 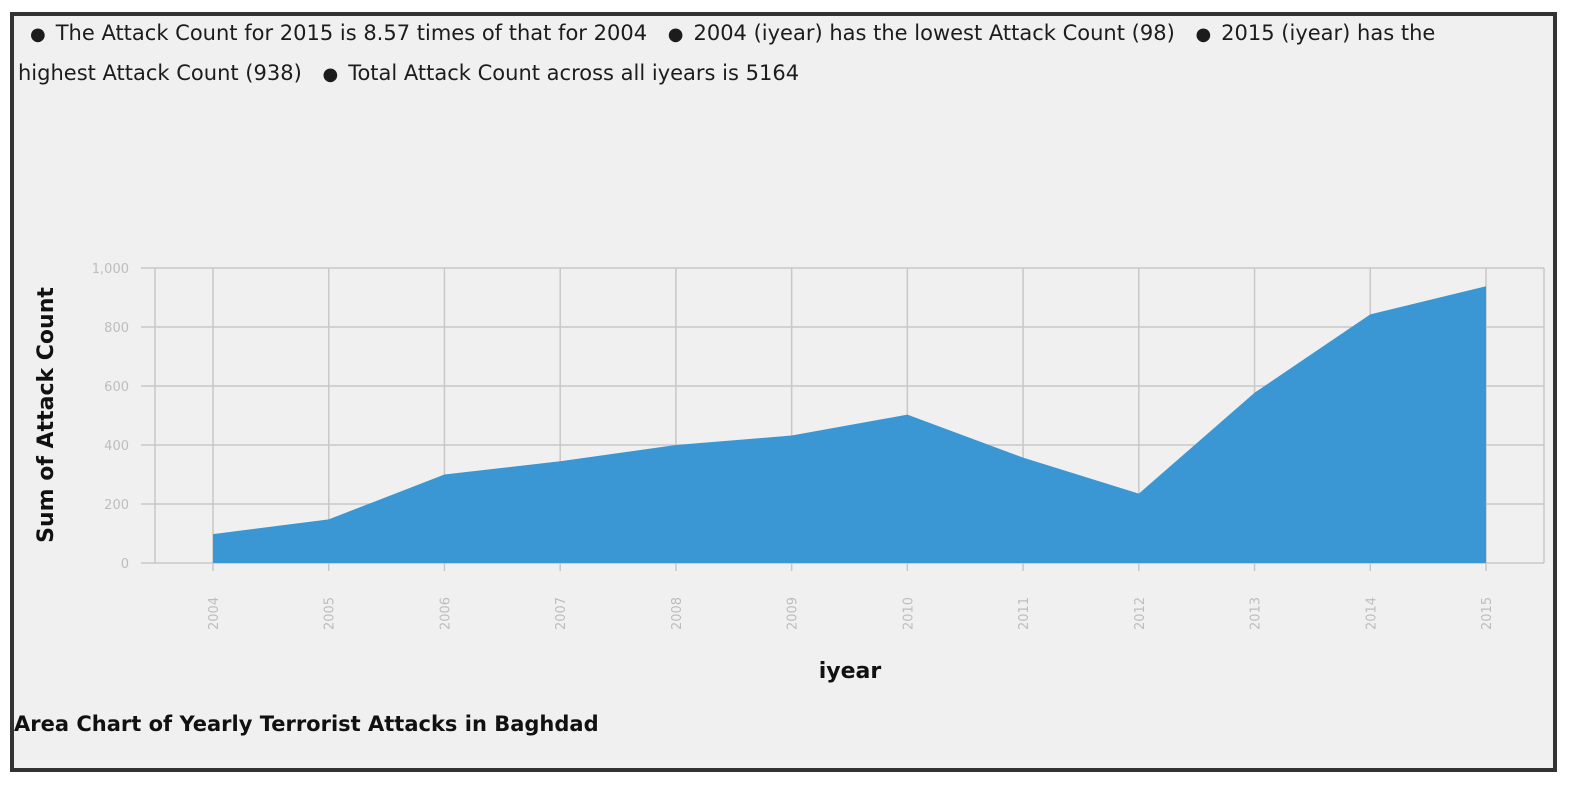 What do you see at coordinates (125, 564) in the screenshot?
I see `y-tick-label: 0` at bounding box center [125, 564].